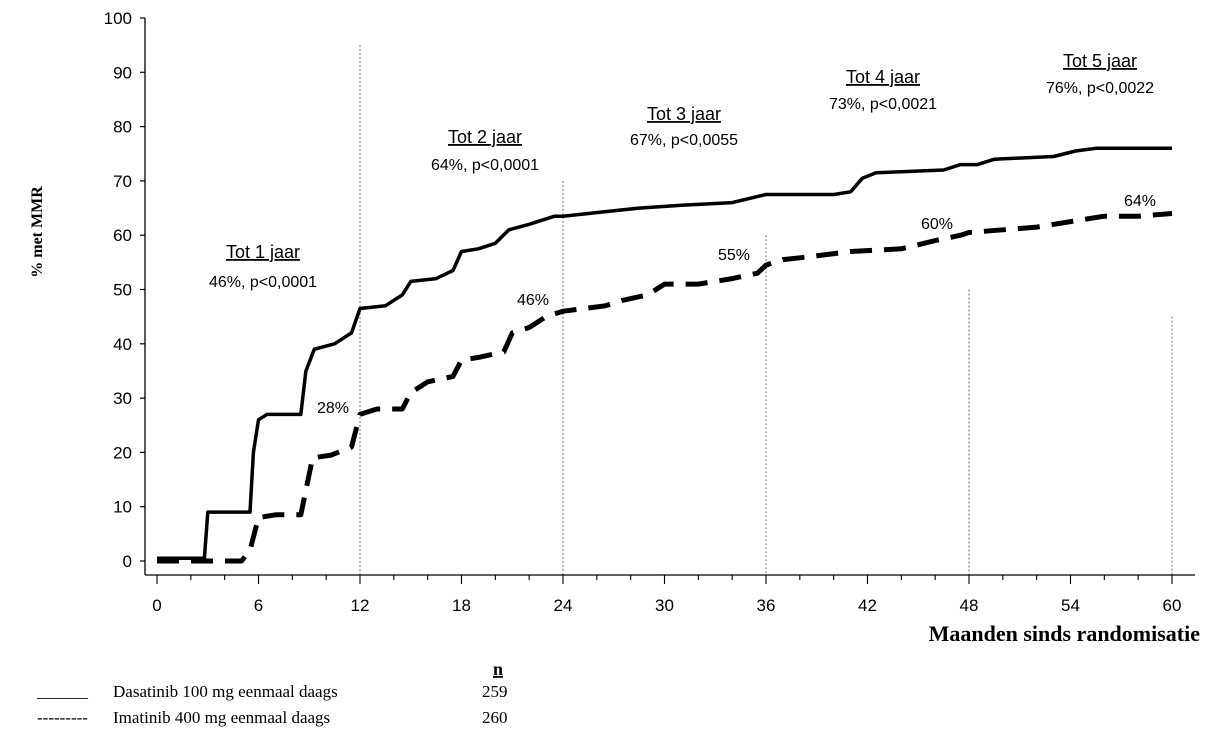 The height and width of the screenshot is (737, 1210). What do you see at coordinates (1100, 74) in the screenshot?
I see `period-annotation: Tot 5 jaar 76%, p<0,0022` at bounding box center [1100, 74].